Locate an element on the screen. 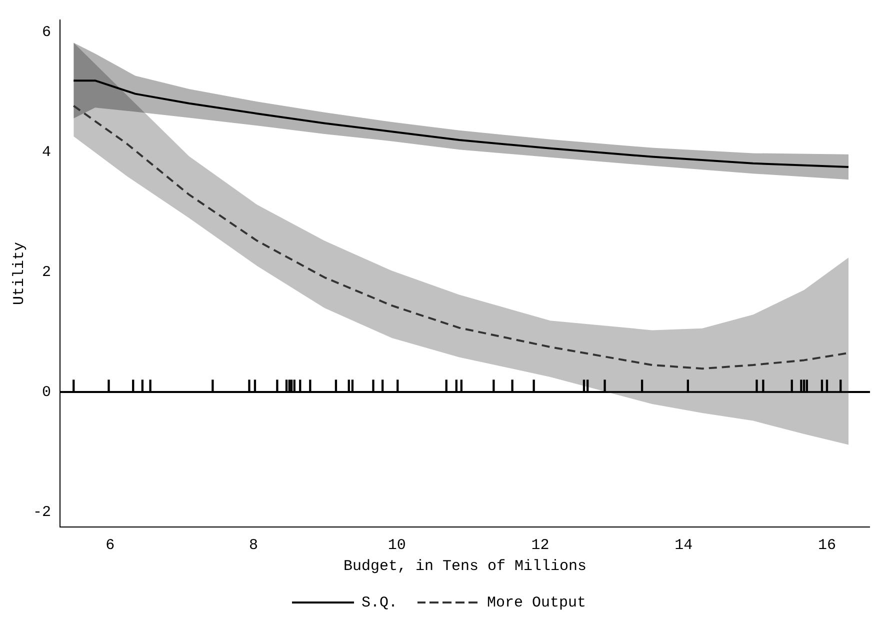 This screenshot has height=628, width=878. legend-label: S.Q. is located at coordinates (379, 603).